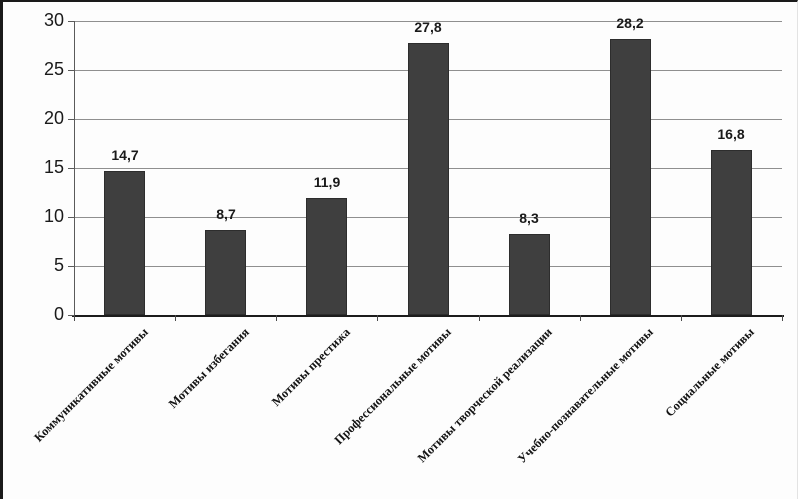 This screenshot has height=499, width=798. What do you see at coordinates (53, 69) in the screenshot?
I see `y-axis-label-25: 25` at bounding box center [53, 69].